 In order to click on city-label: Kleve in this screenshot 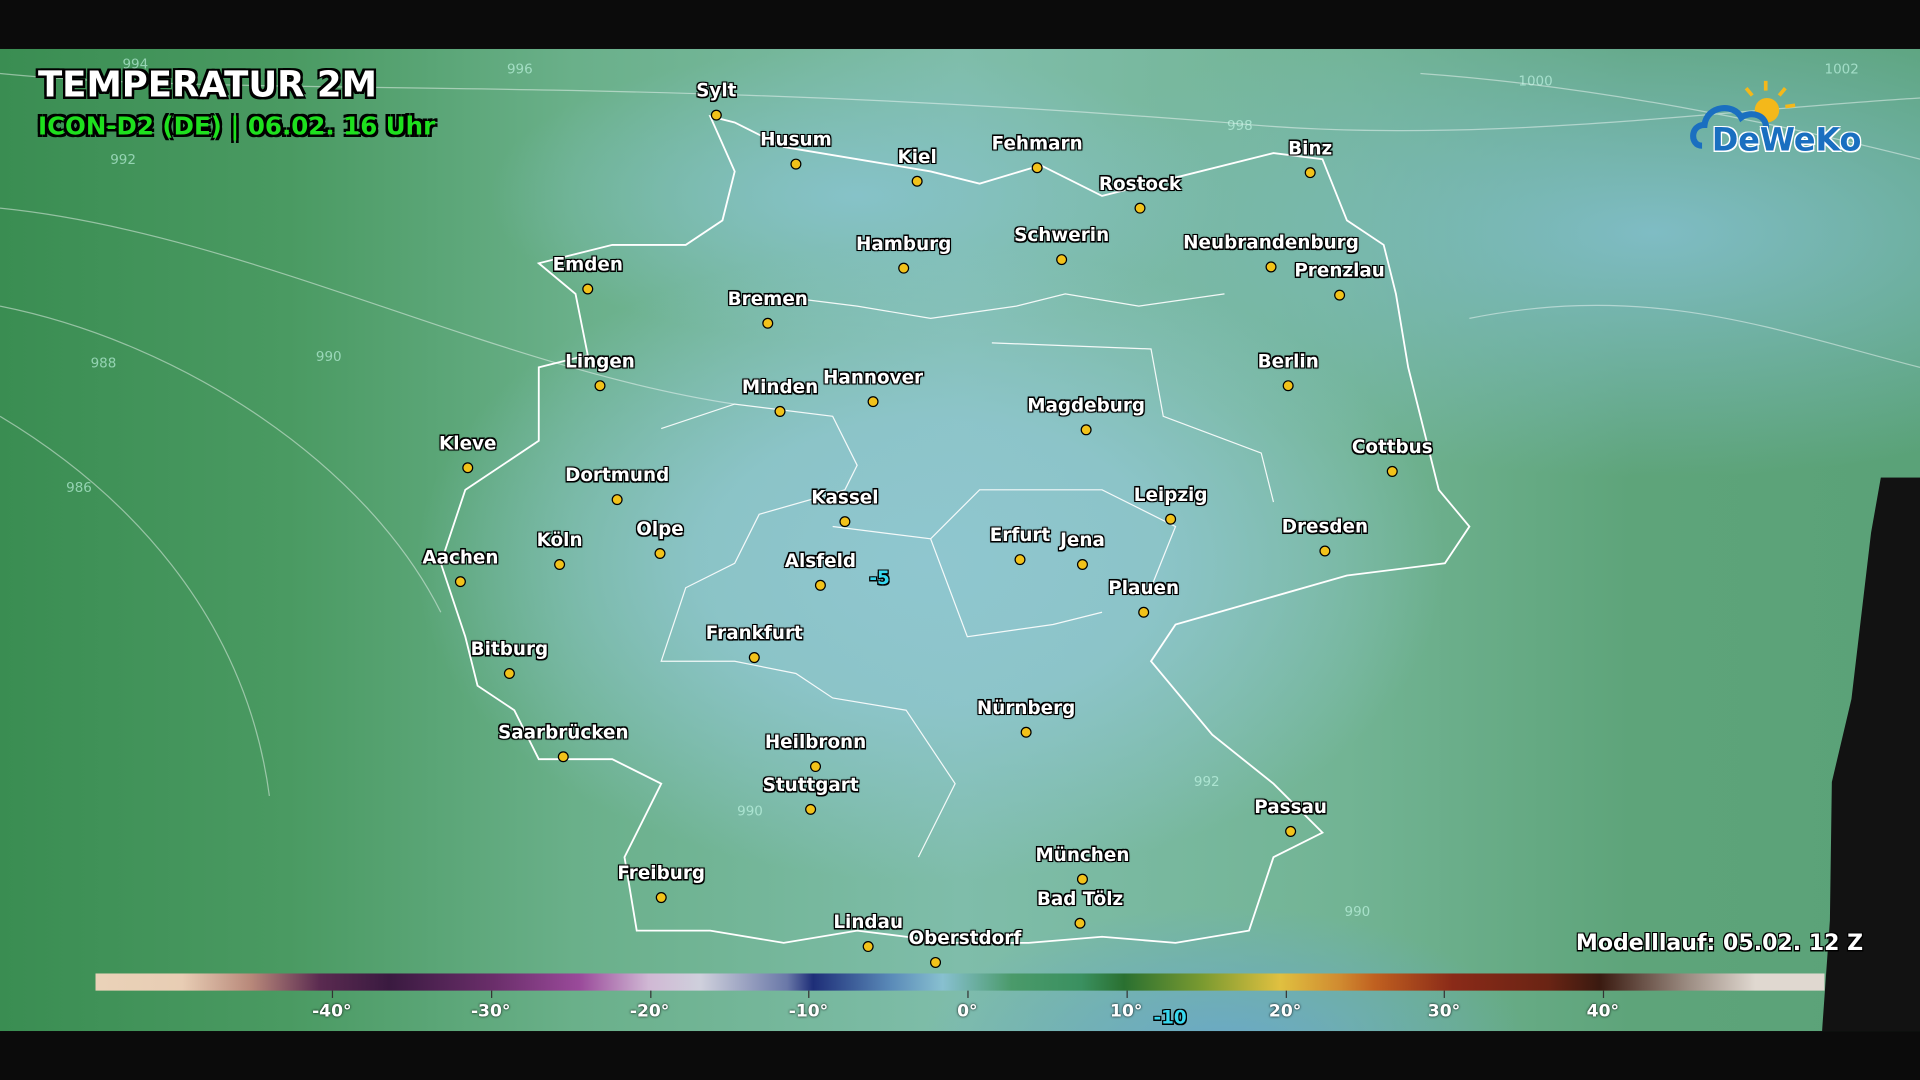, I will do `click(468, 443)`.